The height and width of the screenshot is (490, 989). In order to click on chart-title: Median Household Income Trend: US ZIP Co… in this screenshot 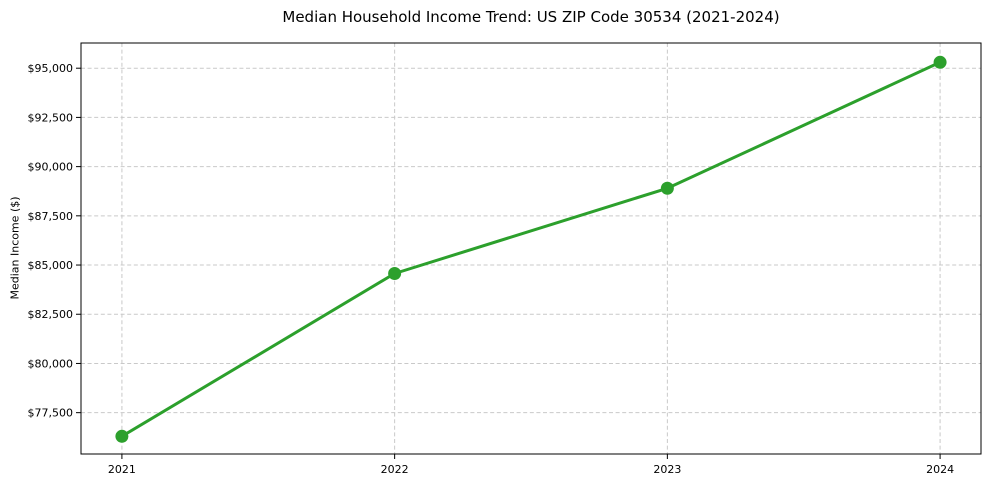, I will do `click(531, 17)`.